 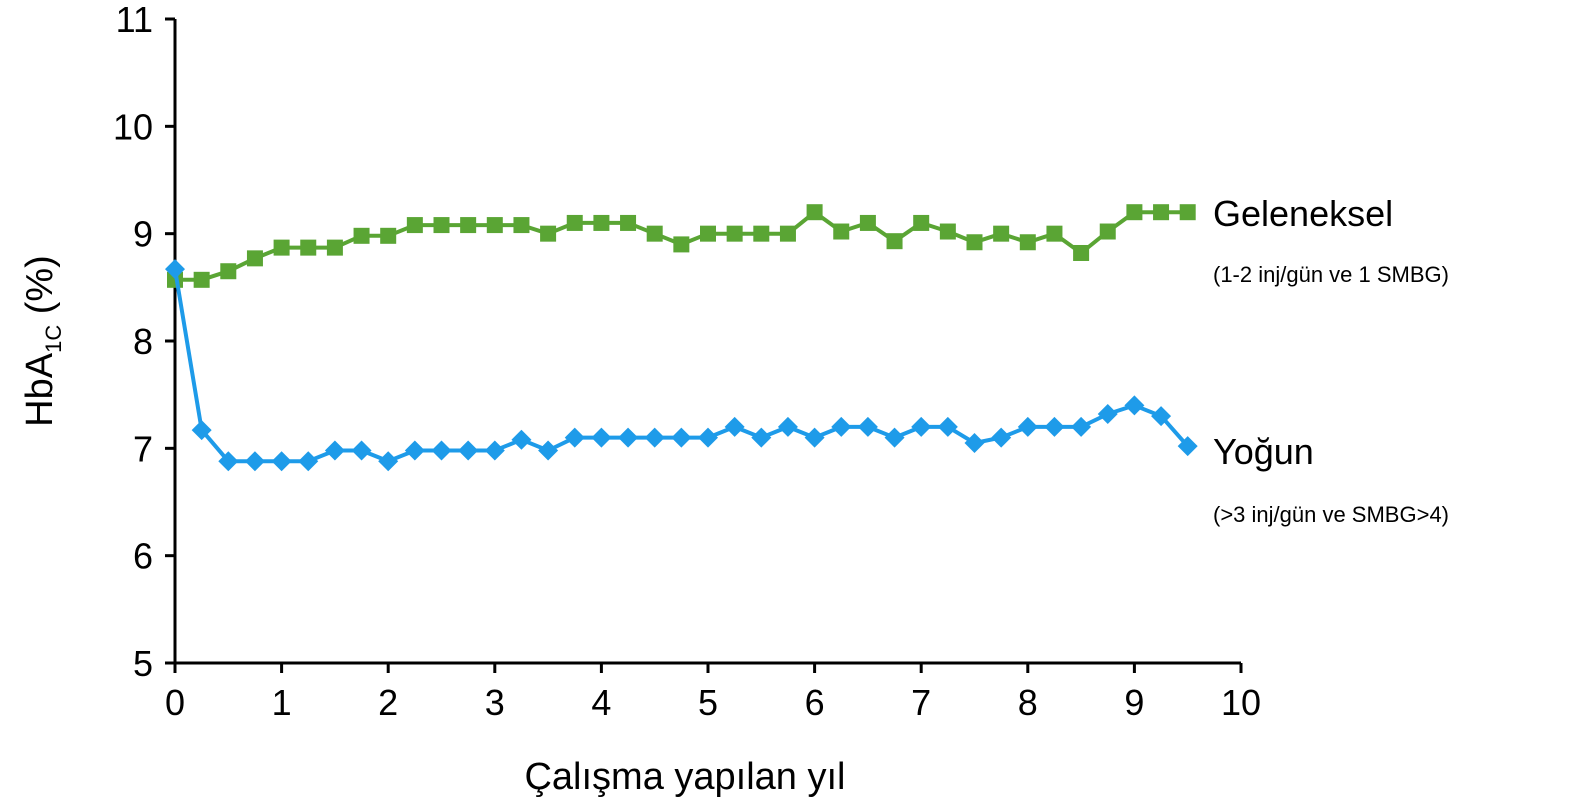 I want to click on x-tick-label: 9, so click(x=1134, y=702).